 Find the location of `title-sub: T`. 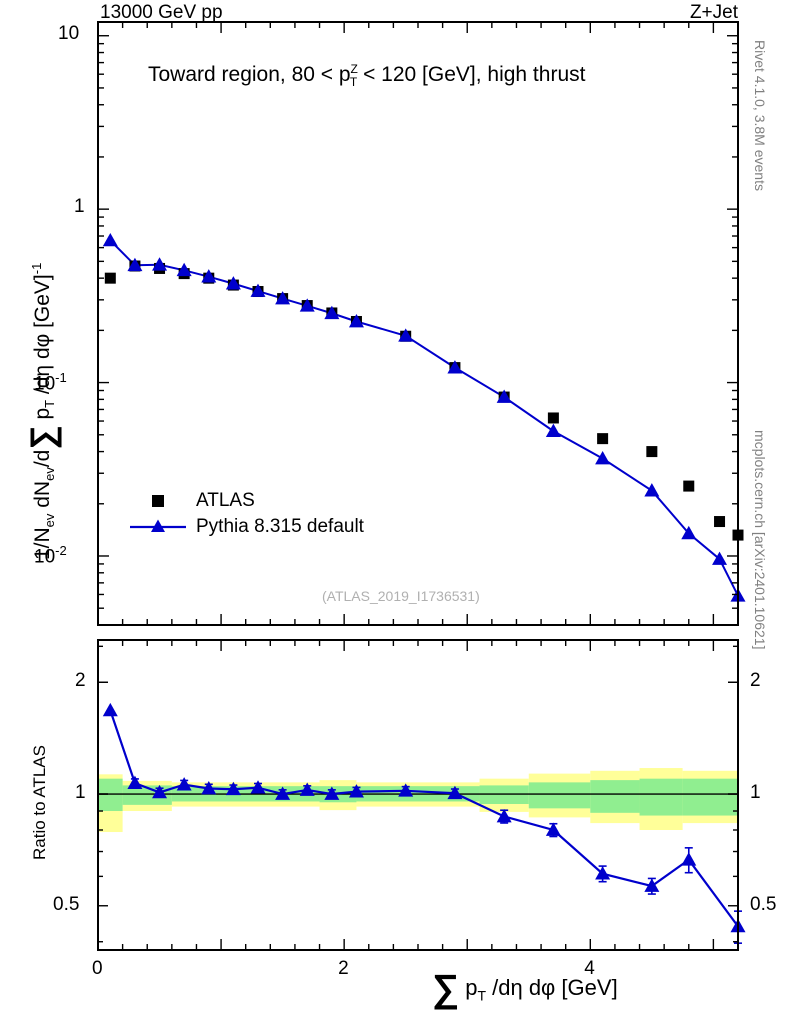

title-sub: T is located at coordinates (353, 82).